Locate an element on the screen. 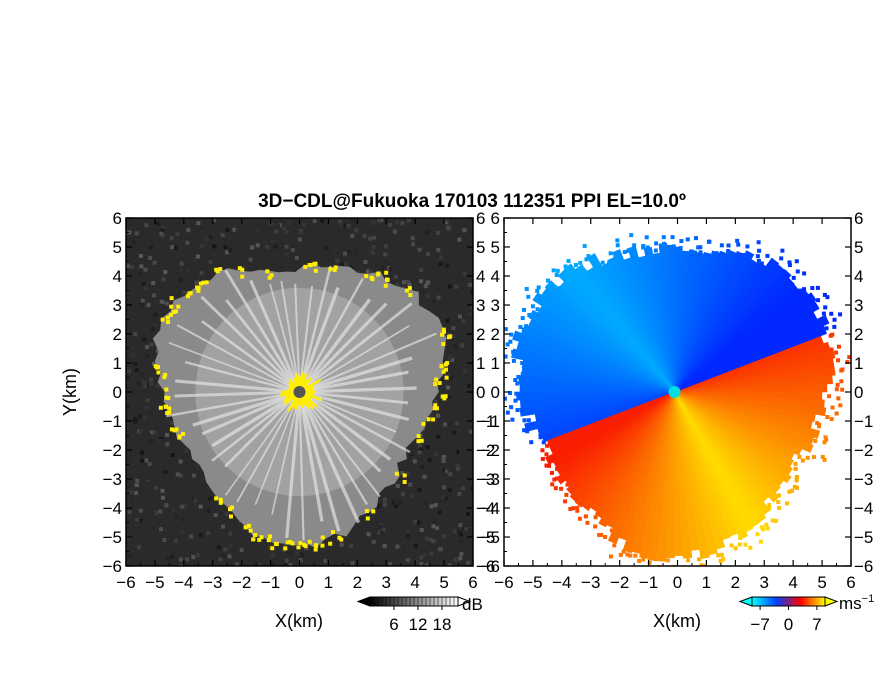 The height and width of the screenshot is (680, 880). y-tick-label-right: −3 is located at coordinates (485, 479).